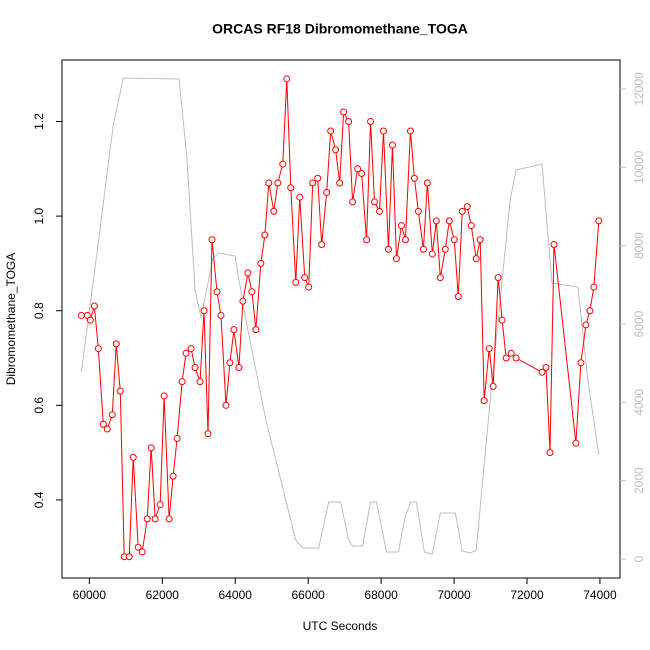  What do you see at coordinates (639, 323) in the screenshot?
I see `y2-tick-label: 6000` at bounding box center [639, 323].